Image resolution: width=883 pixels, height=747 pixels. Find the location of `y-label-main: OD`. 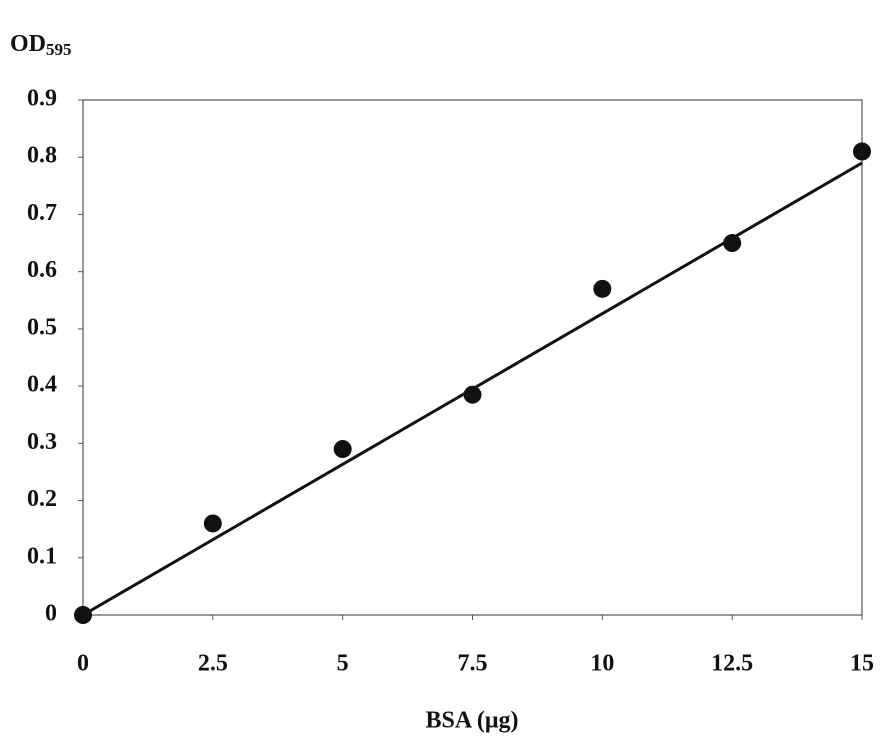

y-label-main: OD is located at coordinates (28, 44).